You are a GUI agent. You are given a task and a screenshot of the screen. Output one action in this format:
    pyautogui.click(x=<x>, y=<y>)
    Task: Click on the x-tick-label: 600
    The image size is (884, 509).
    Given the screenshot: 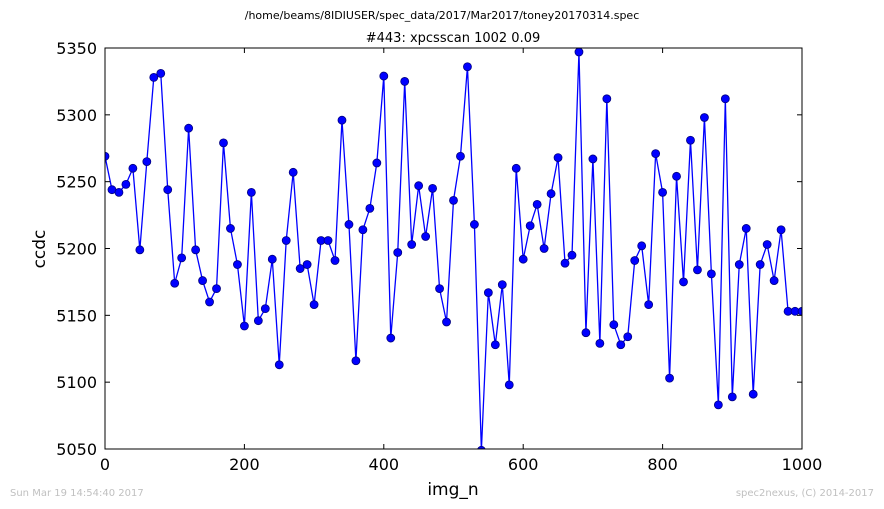 What is the action you would take?
    pyautogui.click(x=523, y=464)
    